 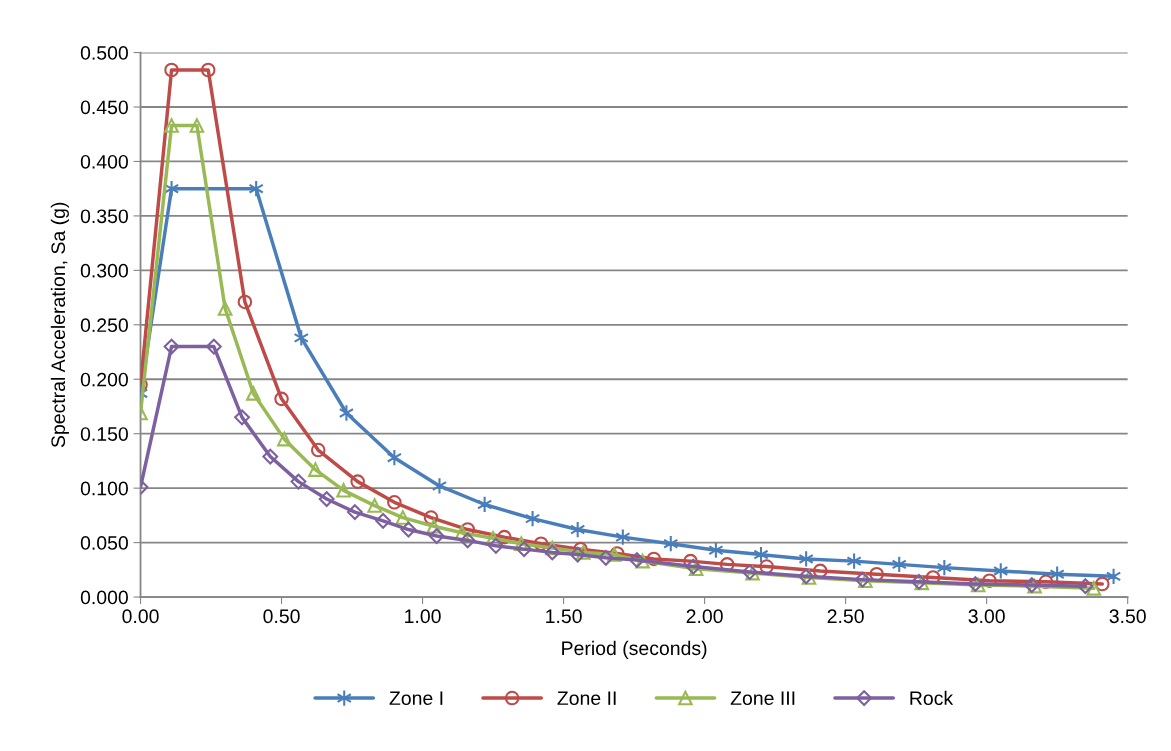 I want to click on y-tick-label: 0.400, so click(x=104, y=161).